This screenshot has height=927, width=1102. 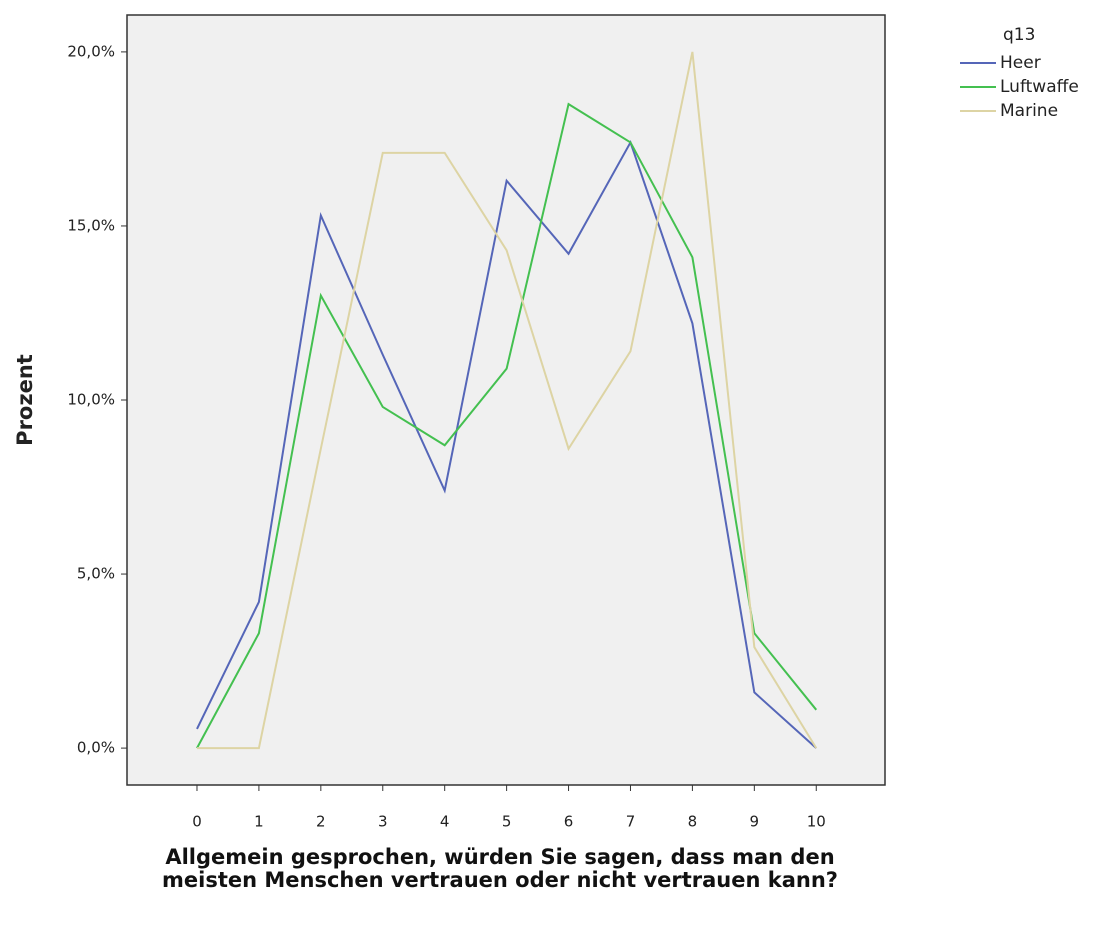 What do you see at coordinates (1039, 87) in the screenshot?
I see `legend-label: Luftwaffe` at bounding box center [1039, 87].